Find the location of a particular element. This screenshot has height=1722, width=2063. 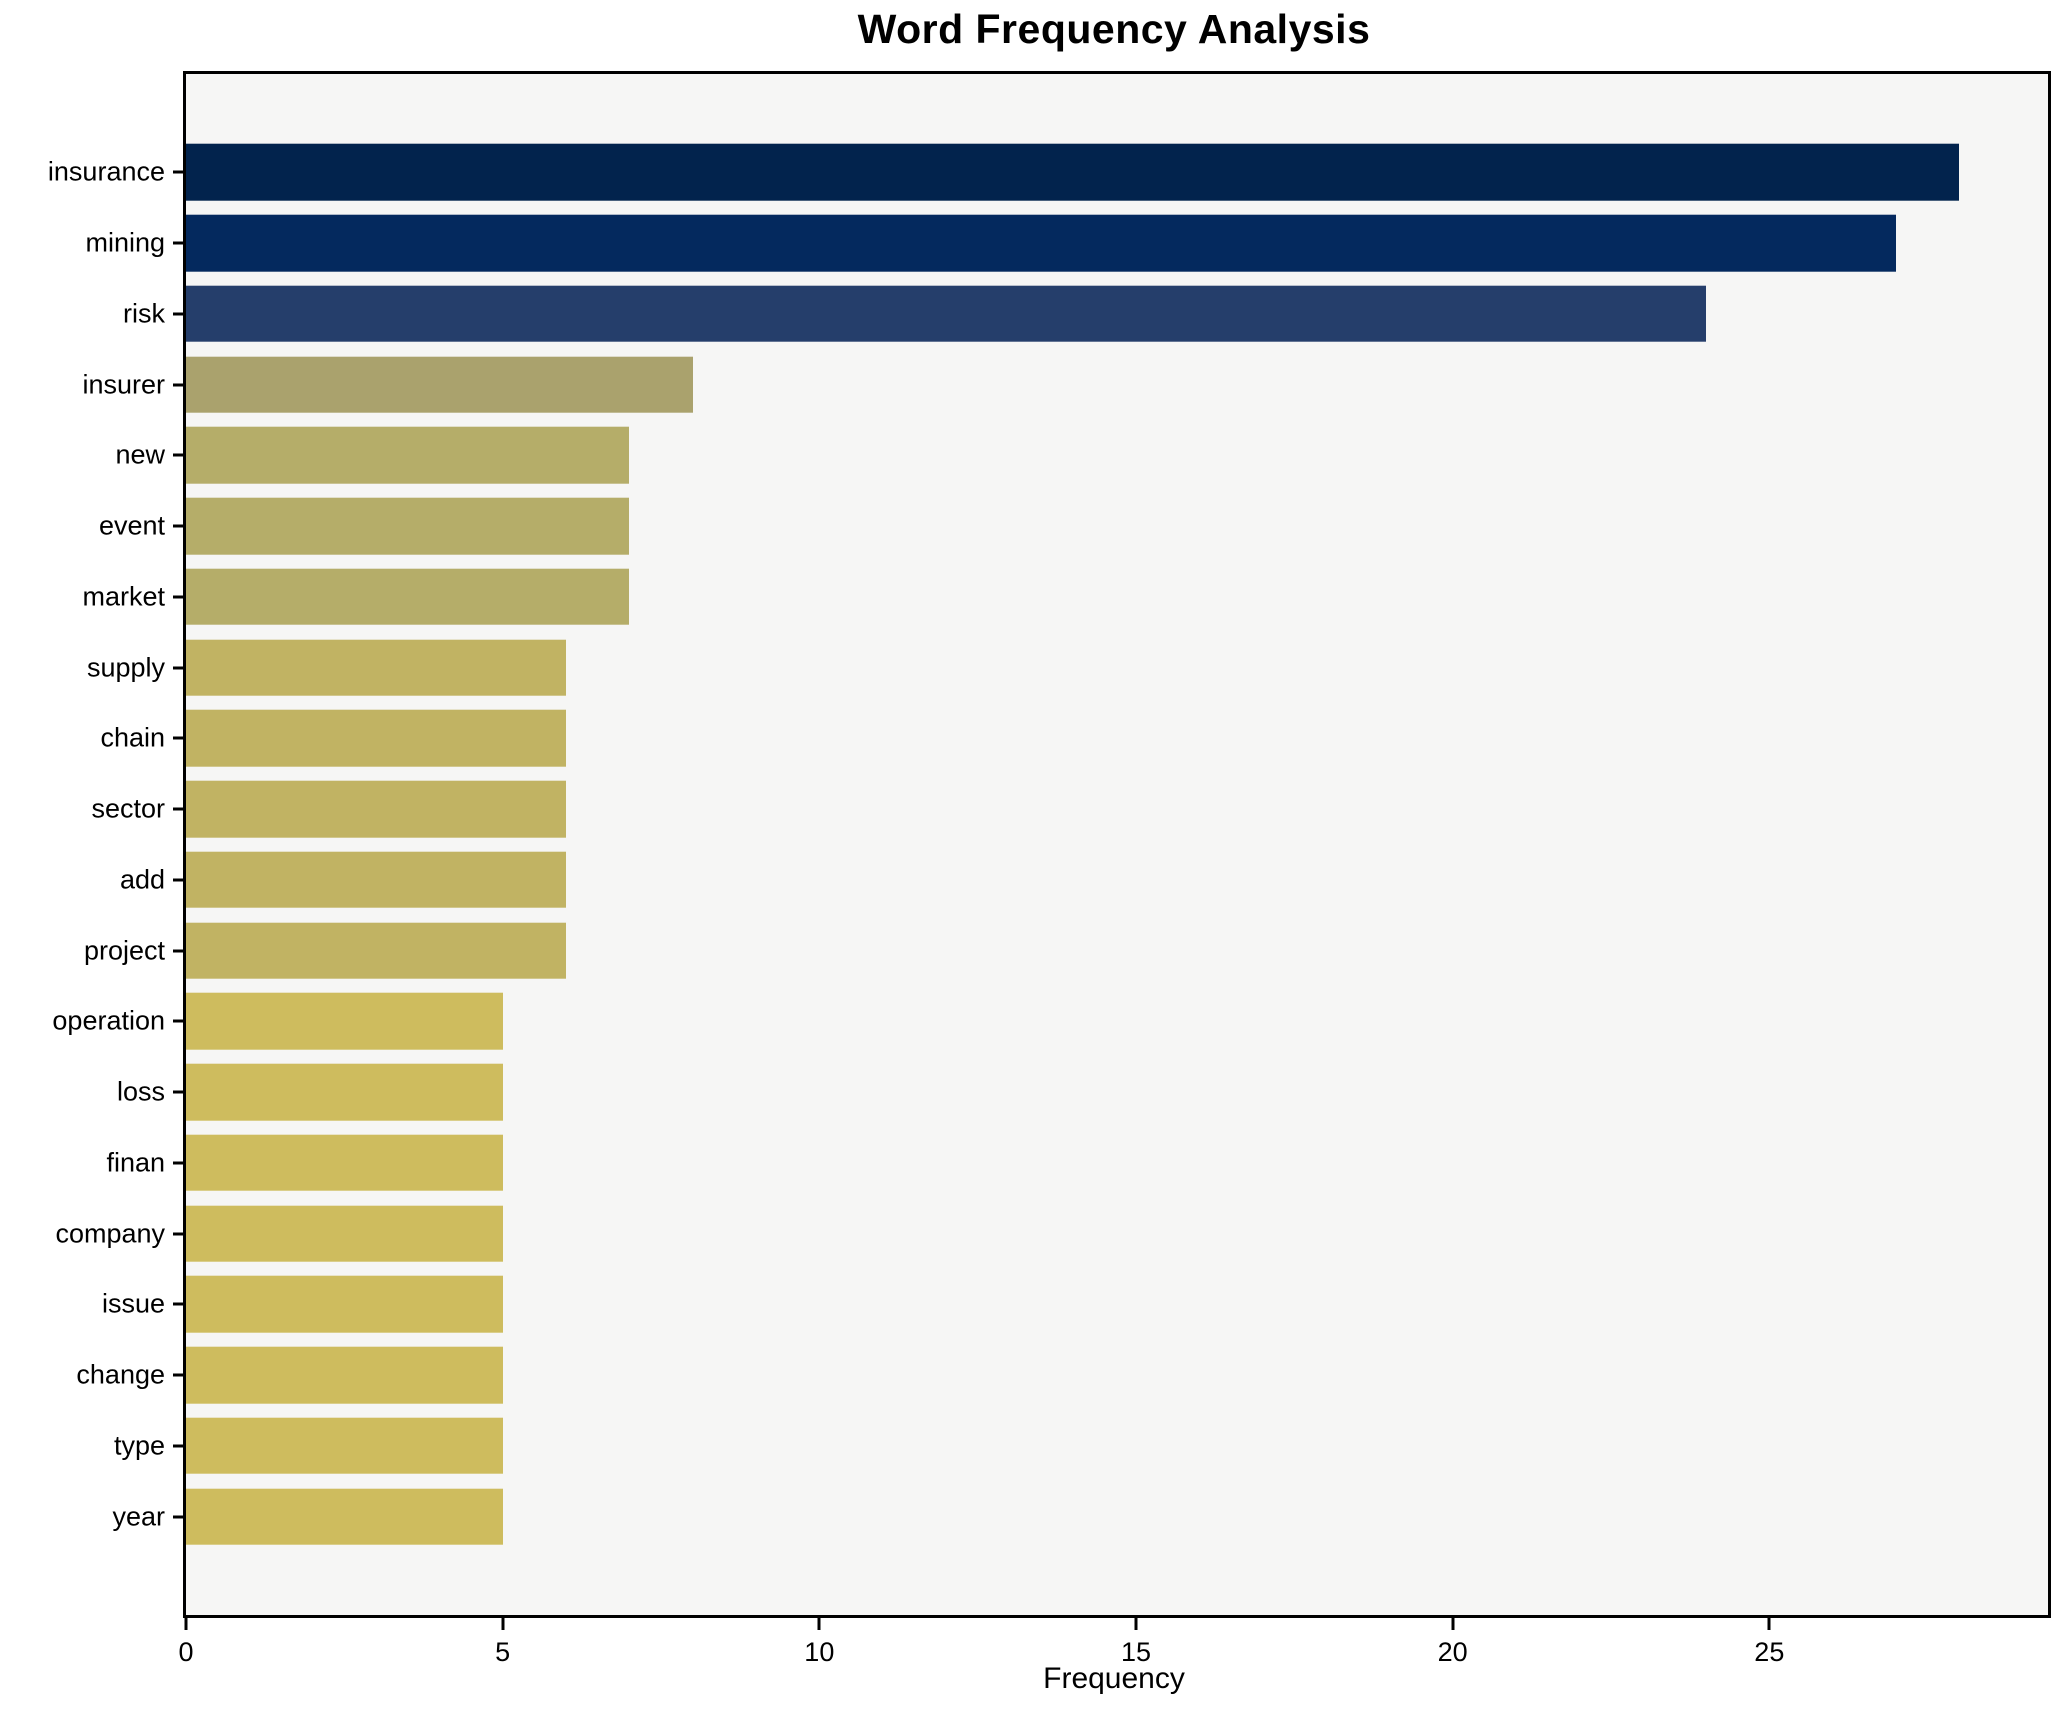

x-tick-label-20: 20 is located at coordinates (1452, 1652).